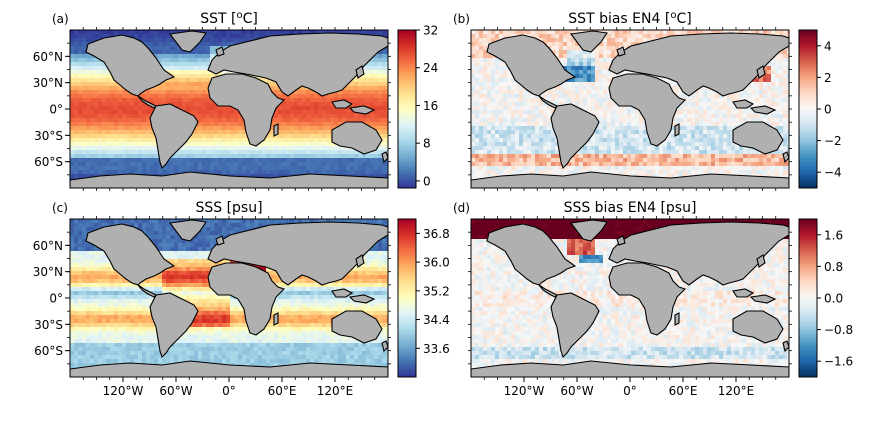 Image resolution: width=874 pixels, height=429 pixels. Describe the element at coordinates (436, 263) in the screenshot. I see `colorbar-tick-label: 36.0` at that location.